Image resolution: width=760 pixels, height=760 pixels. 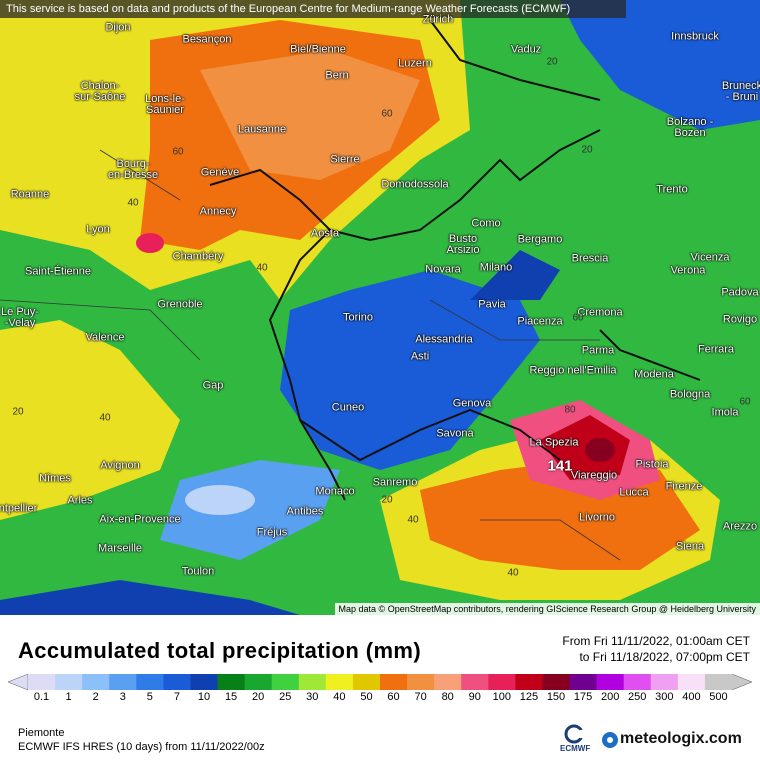 What do you see at coordinates (556, 695) in the screenshot?
I see `scale-label: 150` at bounding box center [556, 695].